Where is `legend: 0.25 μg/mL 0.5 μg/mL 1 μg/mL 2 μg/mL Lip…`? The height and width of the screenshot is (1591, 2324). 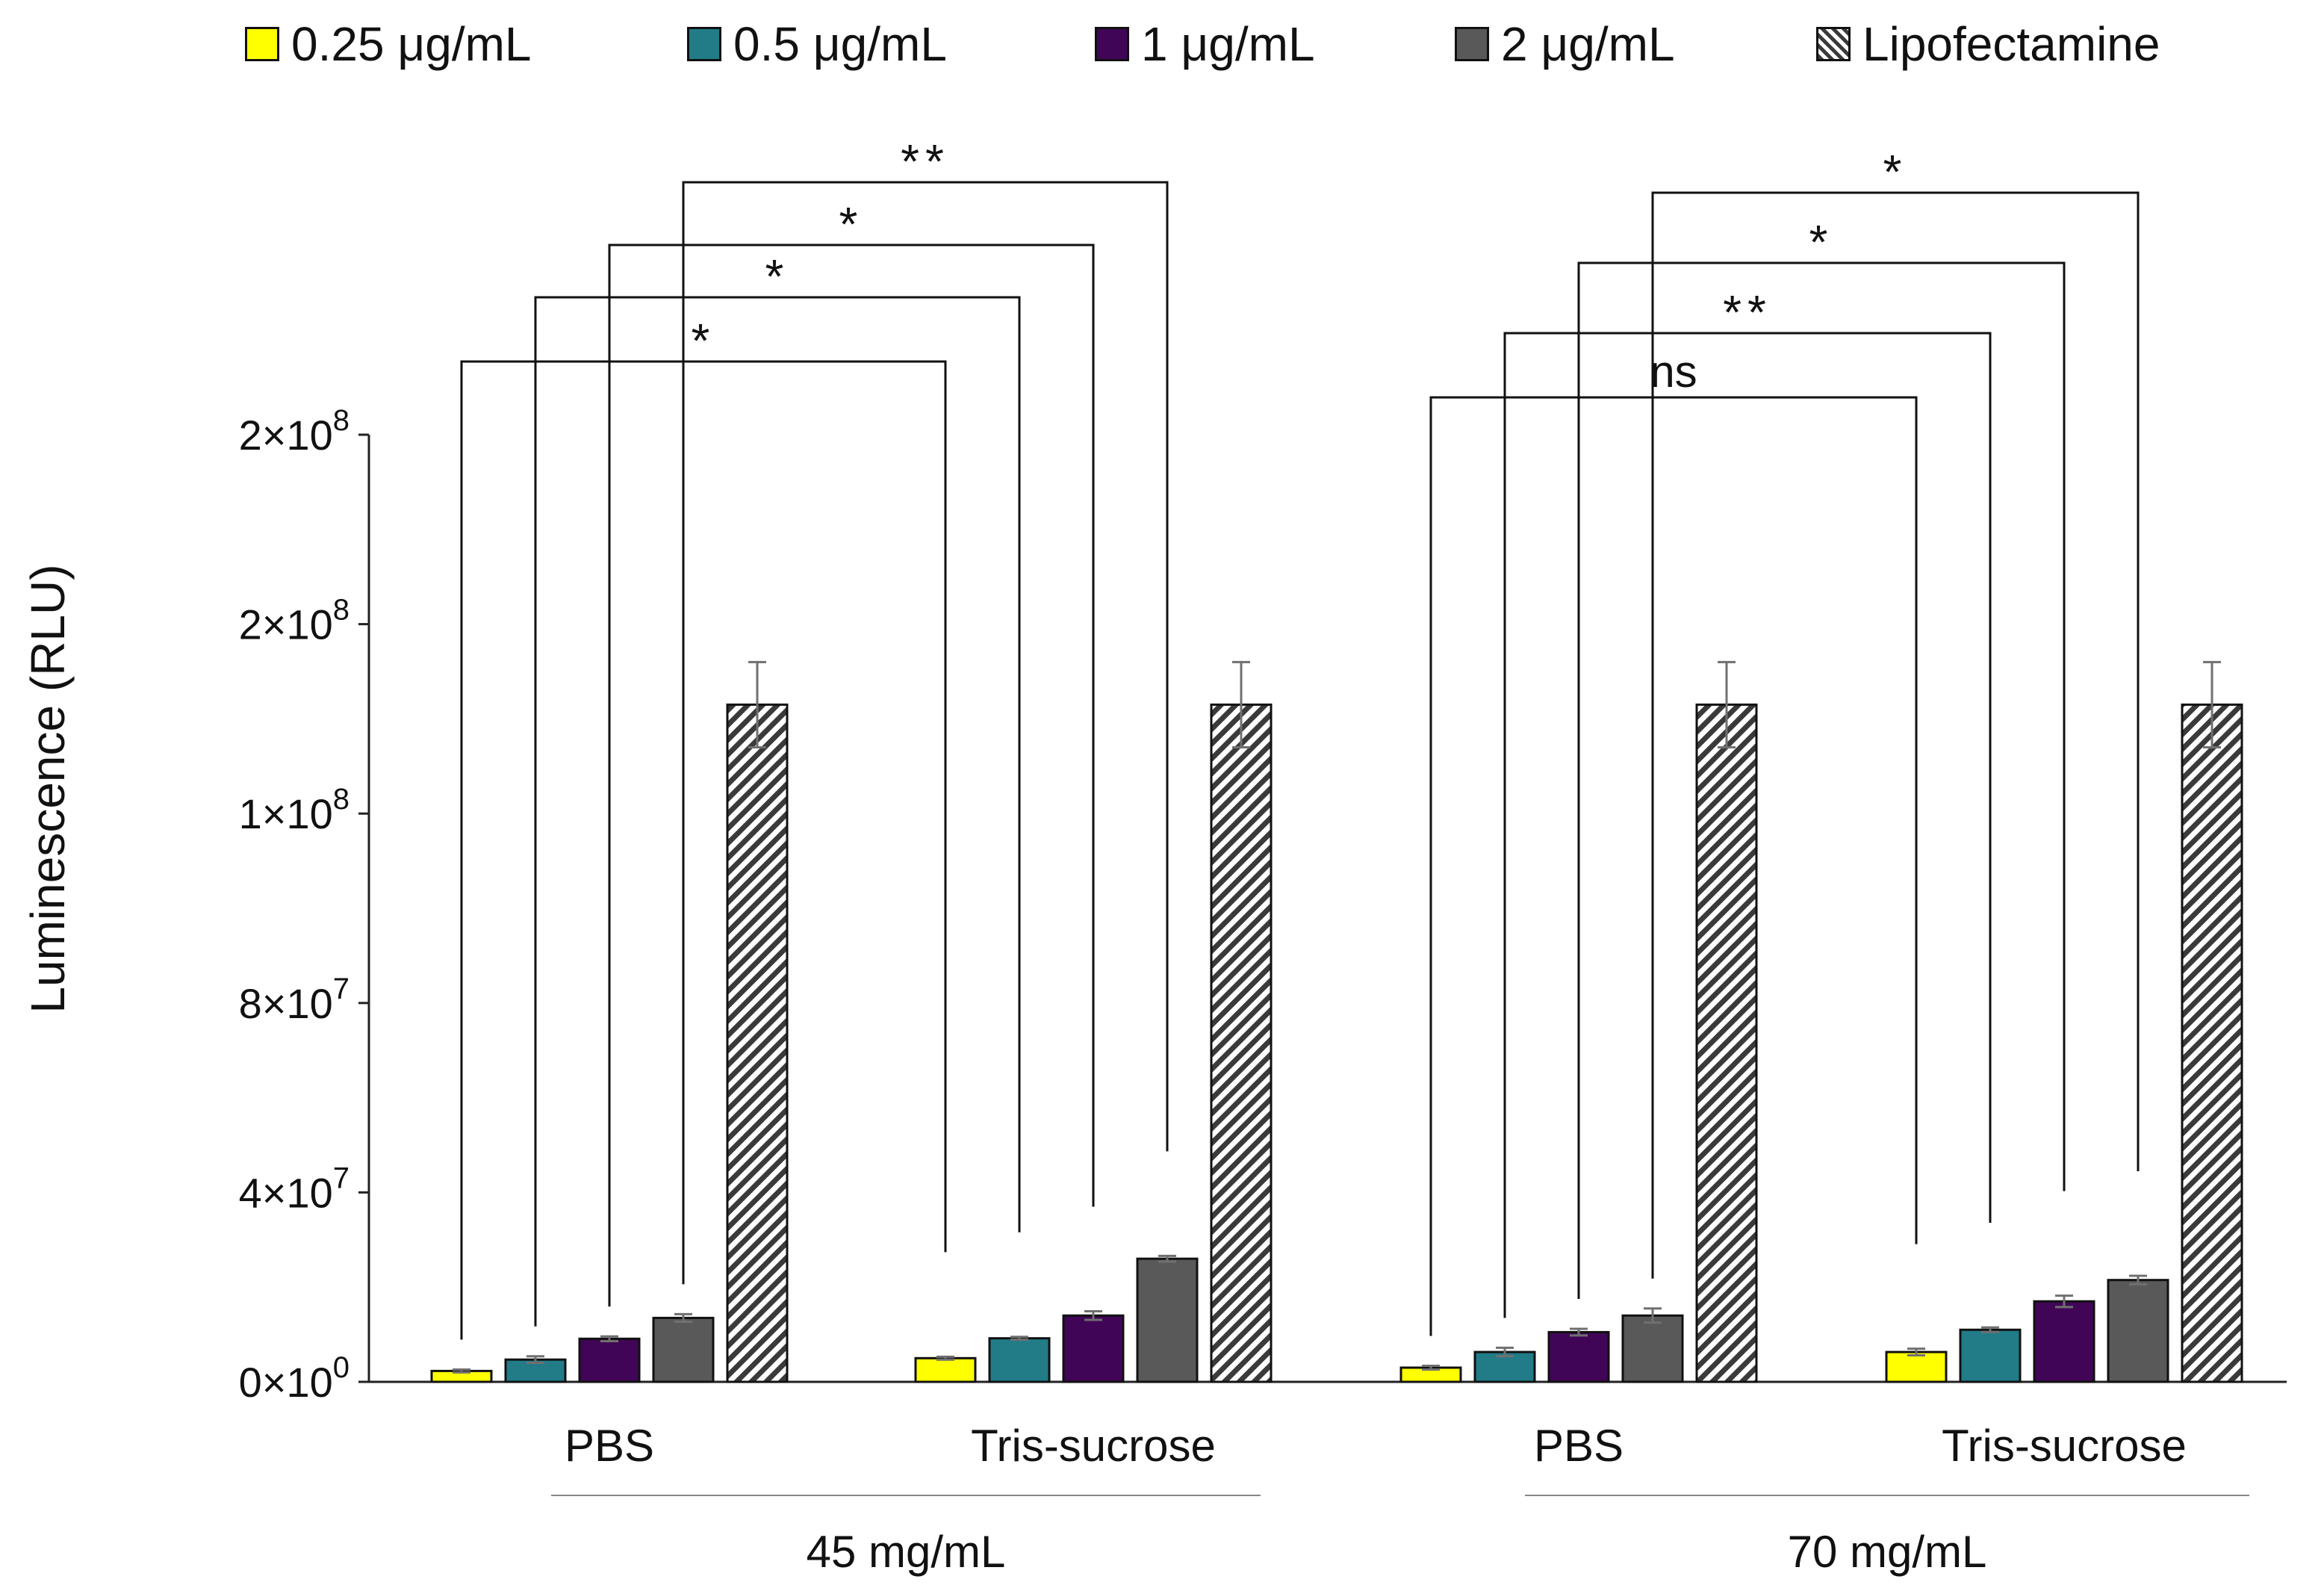 legend: 0.25 μg/mL 0.5 μg/mL 1 μg/mL 2 μg/mL Lip… is located at coordinates (1247, 44).